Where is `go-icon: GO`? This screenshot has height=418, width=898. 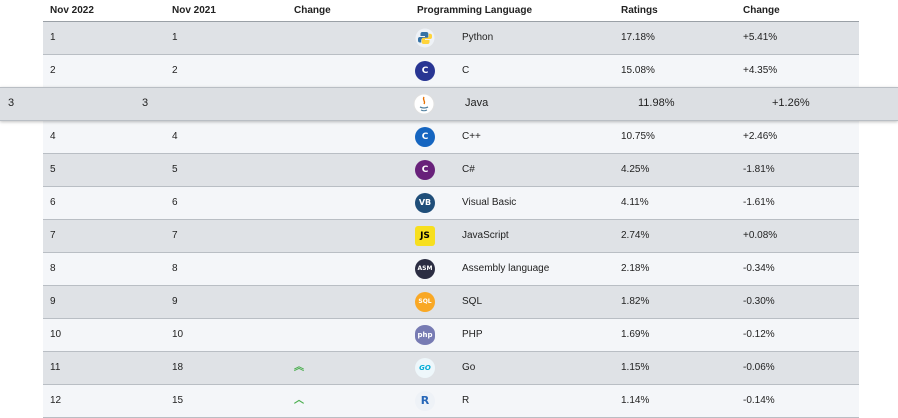
go-icon: GO is located at coordinates (426, 369).